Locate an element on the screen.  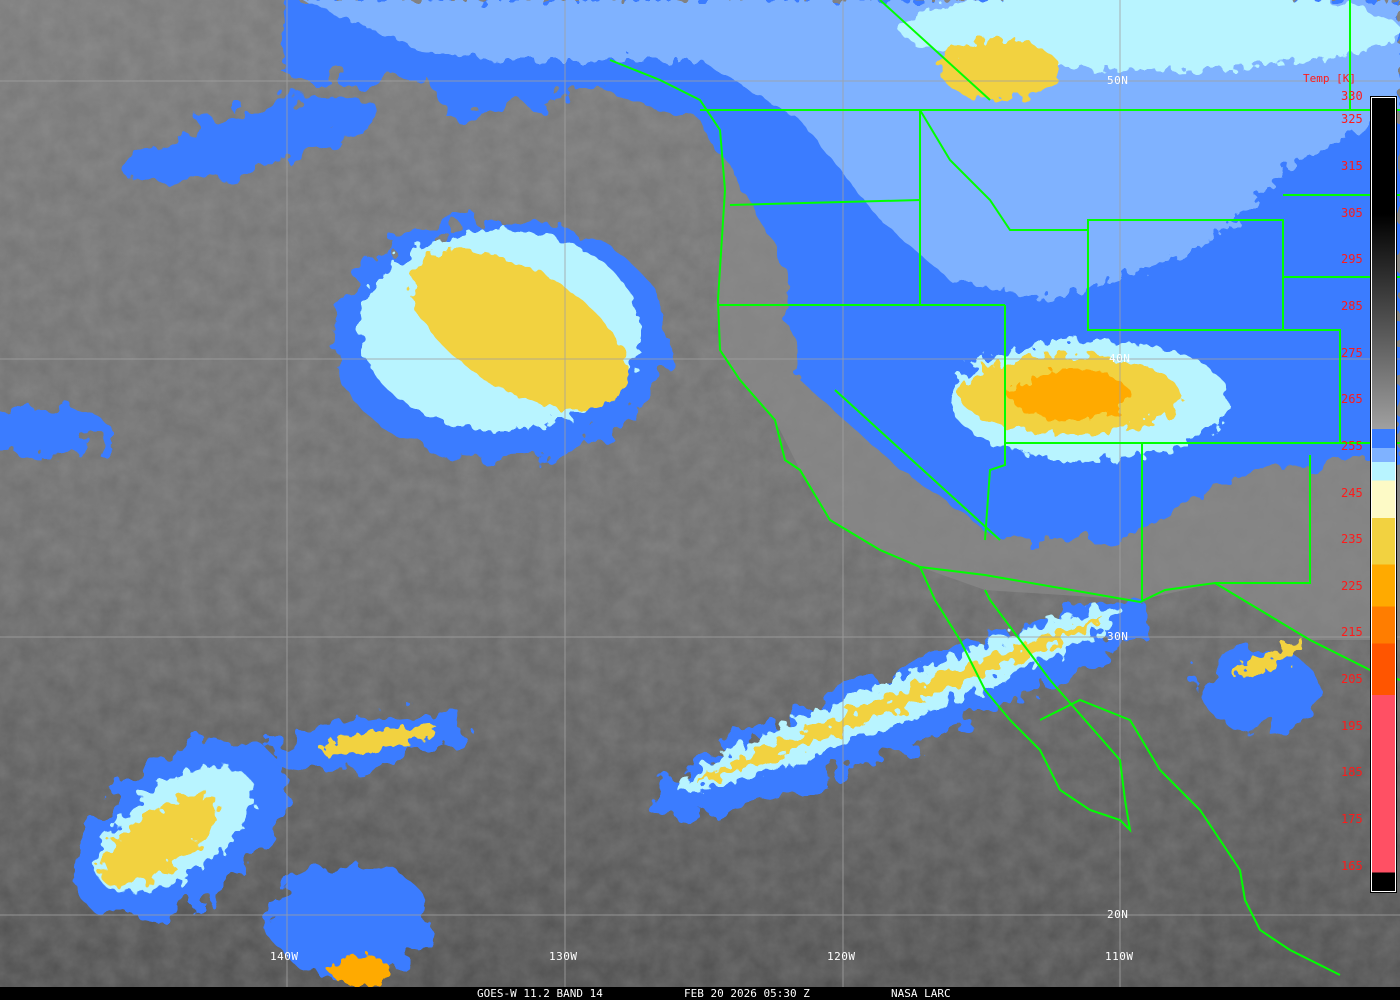
caption-source: NASA LARC is located at coordinates (921, 993).